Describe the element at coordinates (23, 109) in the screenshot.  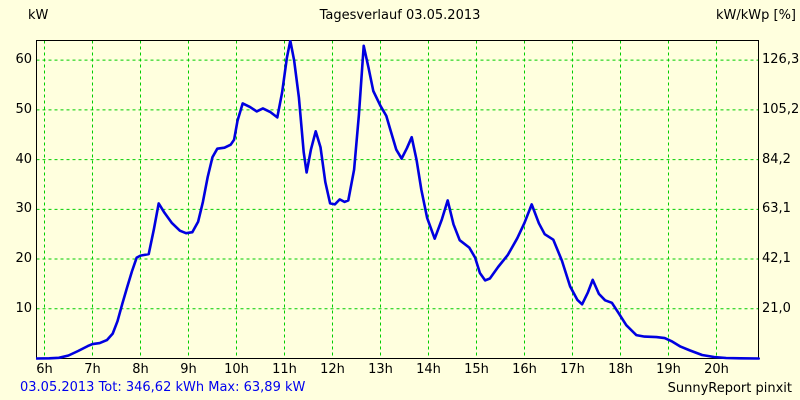
I see `left-axis-tick-label: 50` at that location.